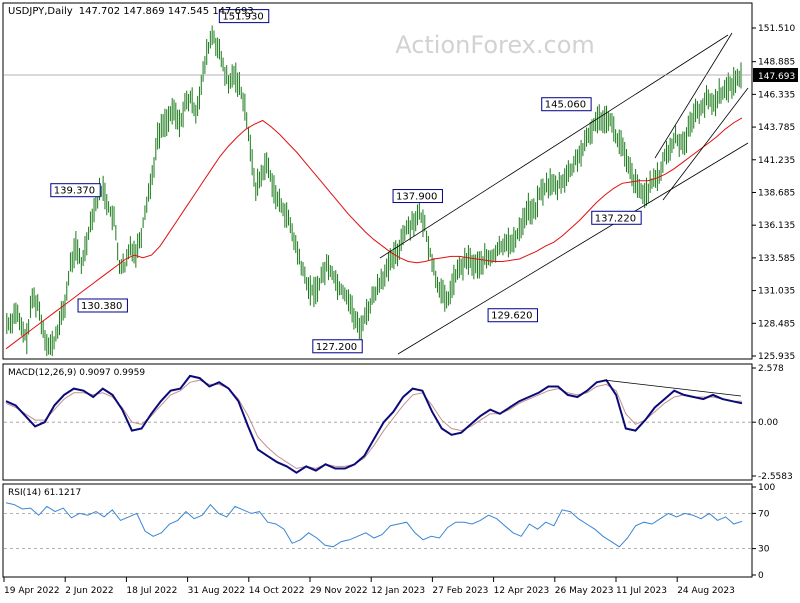 This screenshot has width=800, height=603. What do you see at coordinates (522, 591) in the screenshot?
I see `x-axis-label: 12 Apr 2023` at bounding box center [522, 591].